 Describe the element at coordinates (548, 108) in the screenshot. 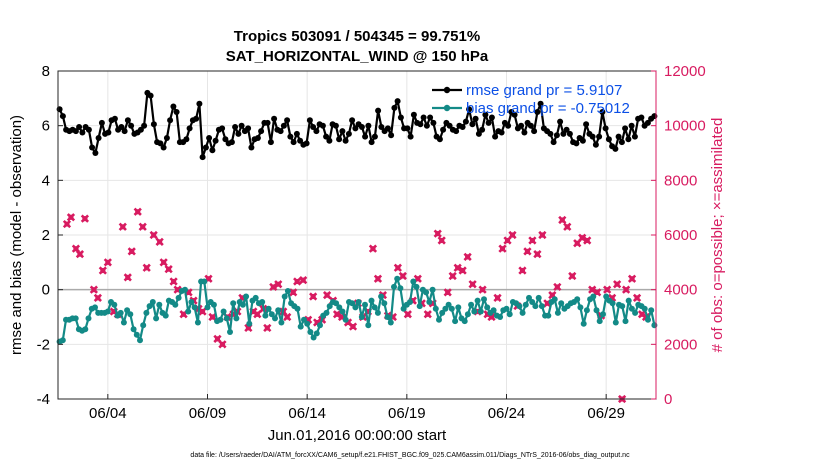

I see `legend-label: bias grand pr = -0.75012` at that location.